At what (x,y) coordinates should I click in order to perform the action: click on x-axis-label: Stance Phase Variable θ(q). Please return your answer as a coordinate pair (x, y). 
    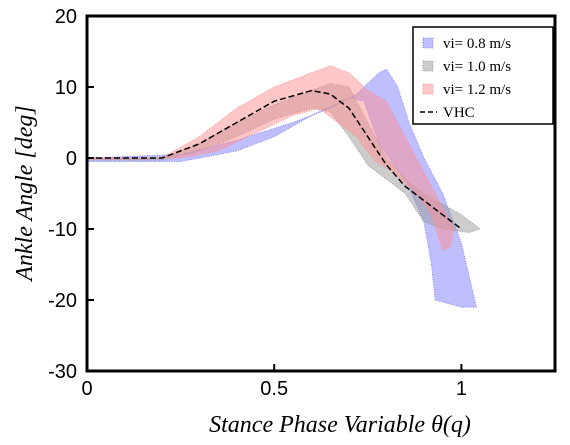
    Looking at the image, I should click on (340, 425).